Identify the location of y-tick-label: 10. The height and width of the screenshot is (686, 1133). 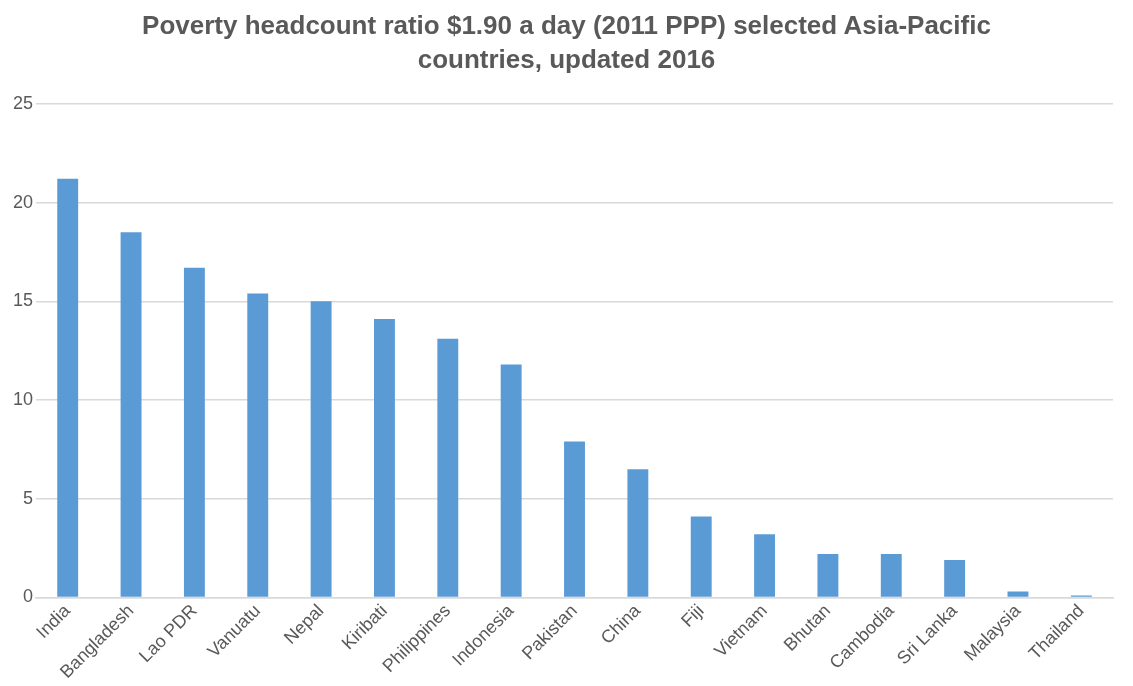
(23, 398).